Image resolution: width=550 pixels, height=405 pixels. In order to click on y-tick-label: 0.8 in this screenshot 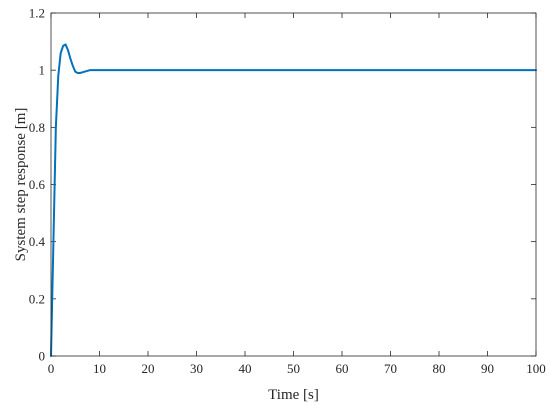, I will do `click(37, 127)`.